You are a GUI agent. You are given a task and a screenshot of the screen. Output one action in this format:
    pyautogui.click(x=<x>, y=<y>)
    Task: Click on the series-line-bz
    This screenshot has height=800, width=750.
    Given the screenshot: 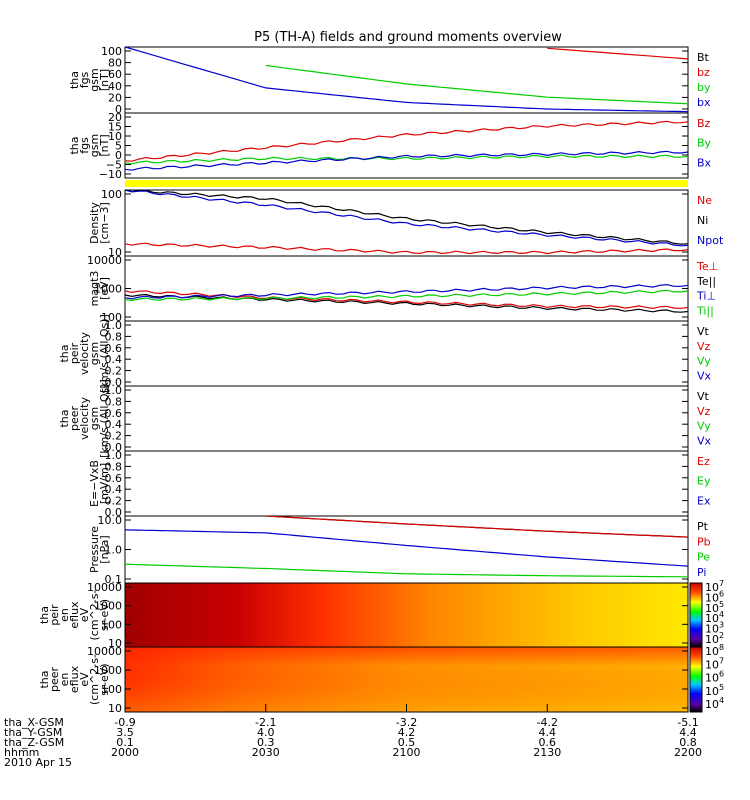 What is the action you would take?
    pyautogui.click(x=617, y=53)
    